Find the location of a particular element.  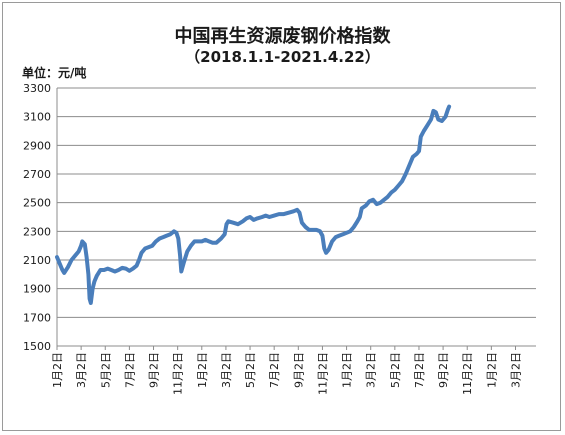

y-axis-unit-label: 单位：元/吨 is located at coordinates (54, 73).